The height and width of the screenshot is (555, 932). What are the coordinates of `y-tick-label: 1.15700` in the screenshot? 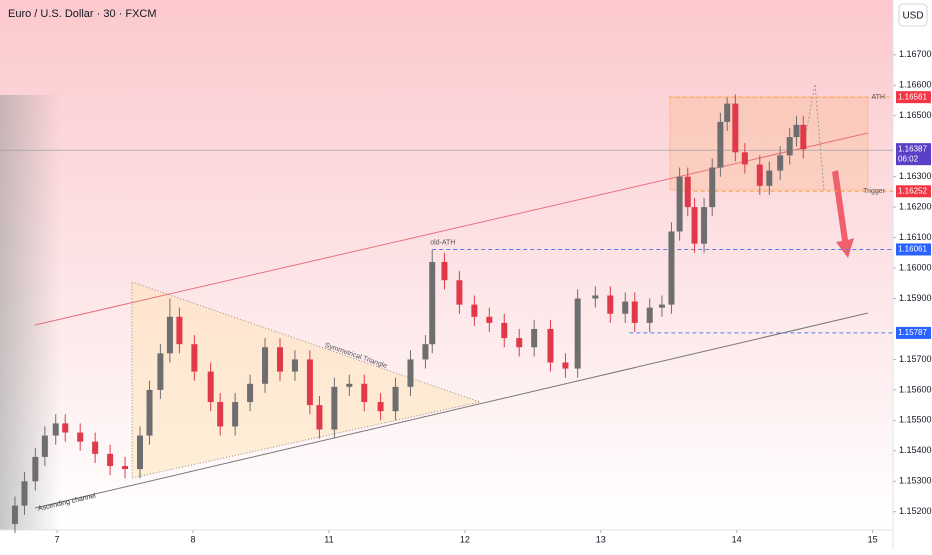 It's located at (915, 359).